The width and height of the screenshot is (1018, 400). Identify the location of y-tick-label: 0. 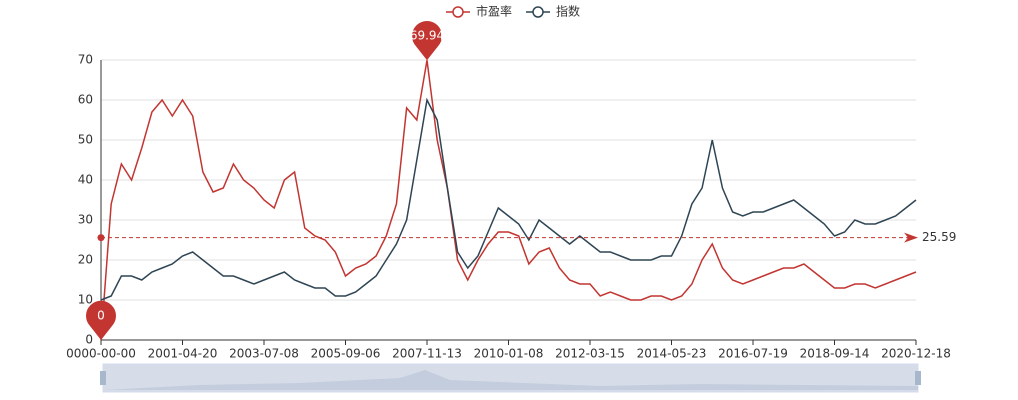
(89, 340).